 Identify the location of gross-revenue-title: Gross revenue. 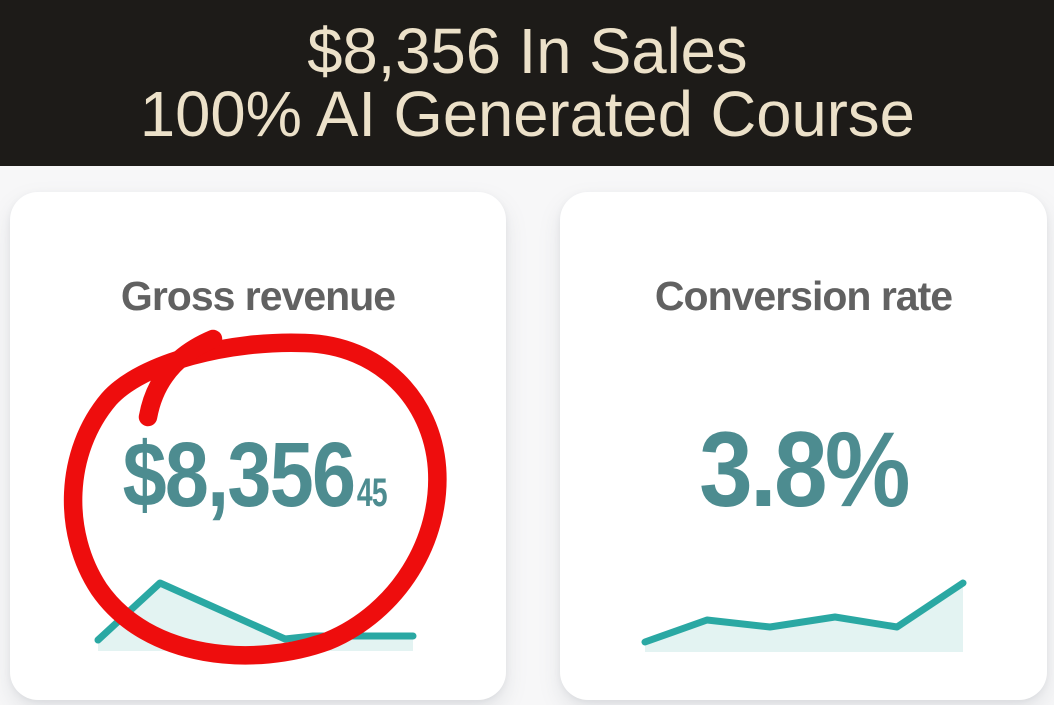
(258, 296).